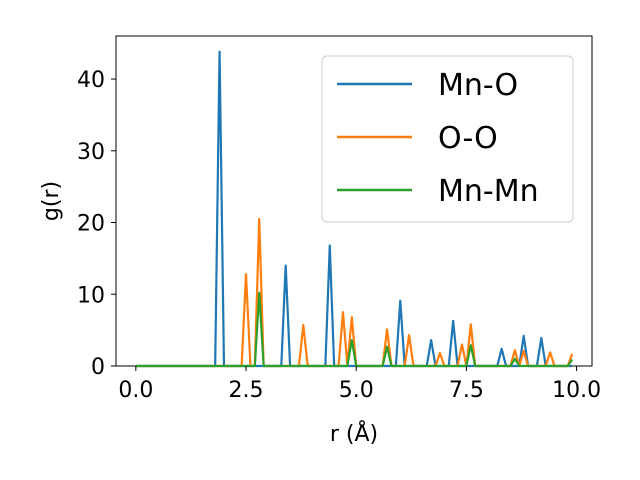 This screenshot has height=480, width=640. I want to click on legend-box, so click(447, 139).